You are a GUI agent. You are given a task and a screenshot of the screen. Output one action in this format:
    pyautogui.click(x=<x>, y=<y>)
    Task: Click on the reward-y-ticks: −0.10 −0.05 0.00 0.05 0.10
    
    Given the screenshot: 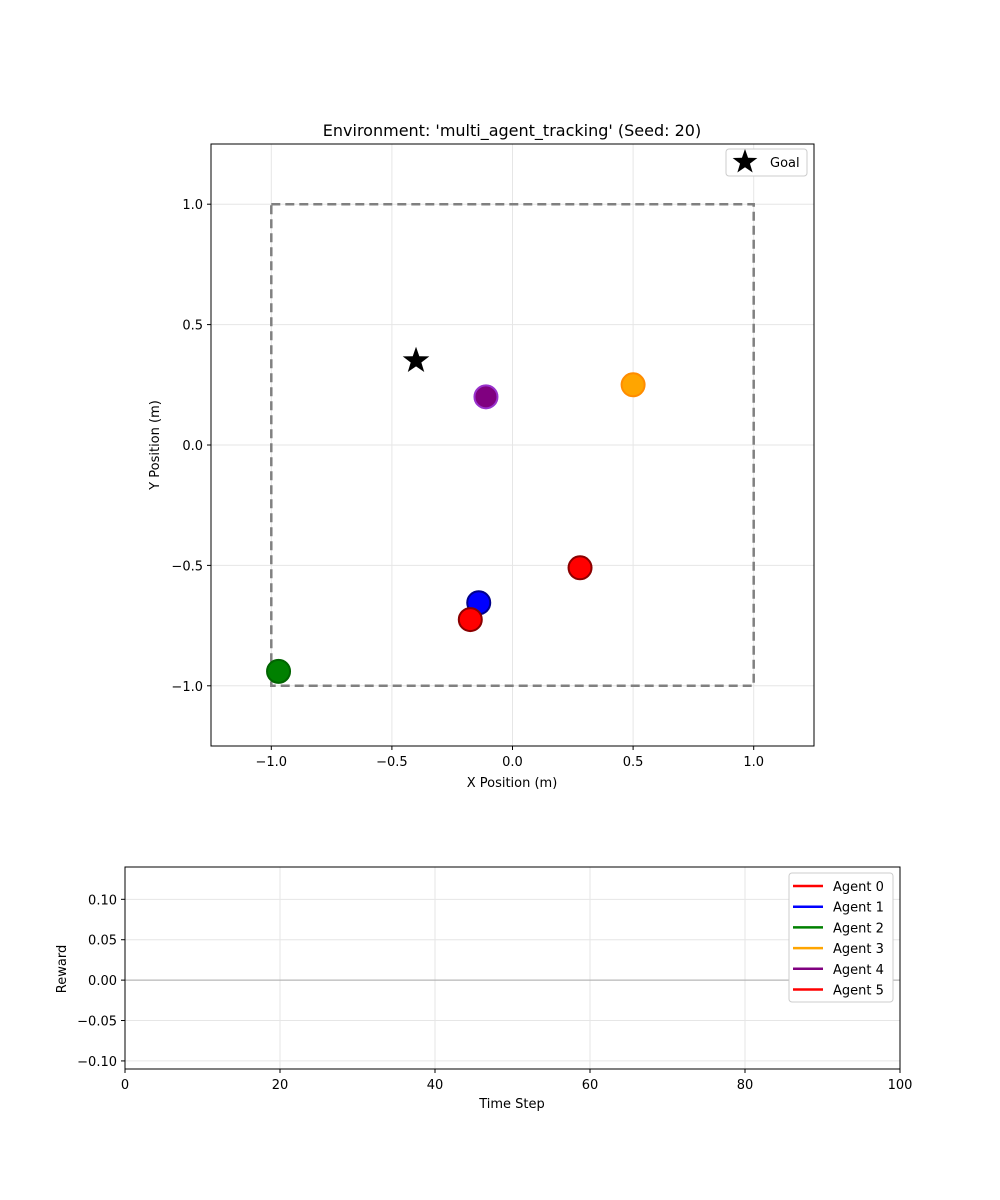 What is the action you would take?
    pyautogui.click(x=101, y=981)
    